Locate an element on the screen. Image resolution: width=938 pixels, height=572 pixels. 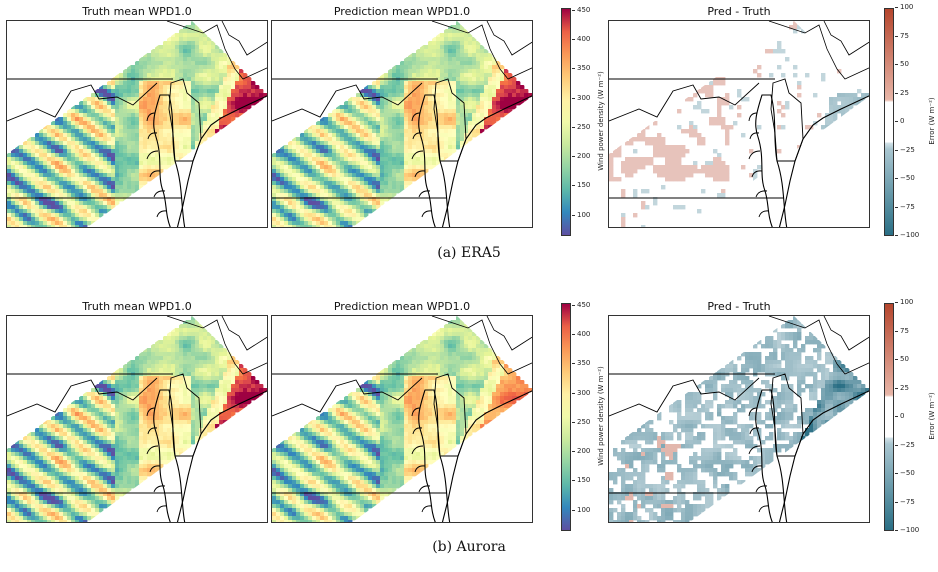
subfigure-caption: (b) Aurora is located at coordinates (469, 547).